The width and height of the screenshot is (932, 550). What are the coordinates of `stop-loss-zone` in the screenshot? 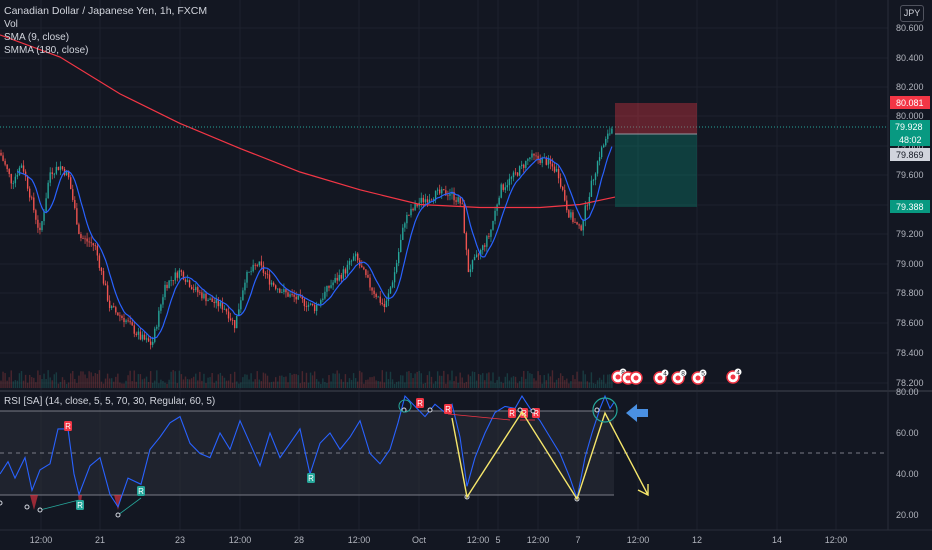 It's located at (656, 118).